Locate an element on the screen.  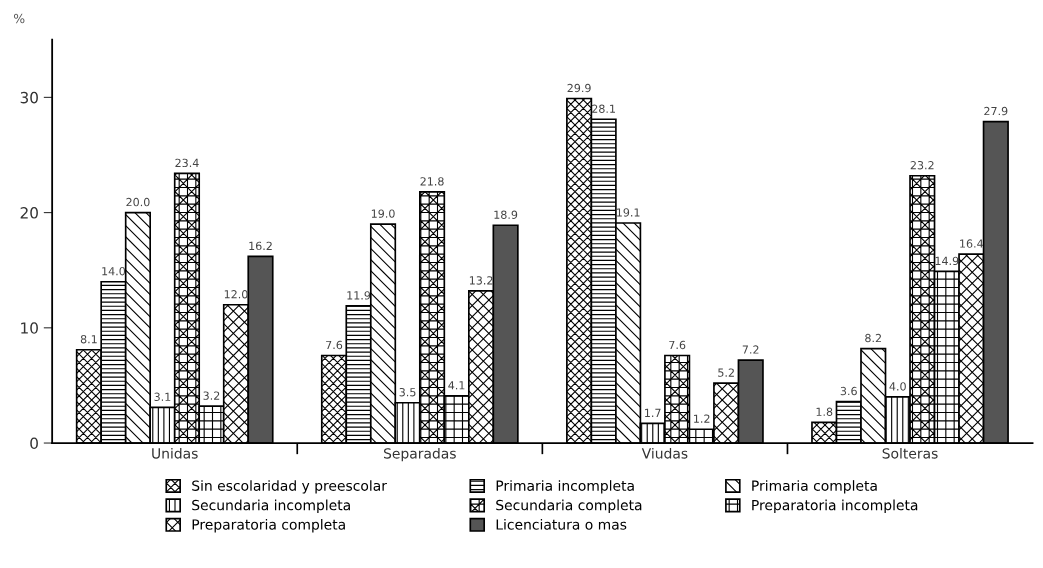
y-tick-label: 0 is located at coordinates (34, 443).